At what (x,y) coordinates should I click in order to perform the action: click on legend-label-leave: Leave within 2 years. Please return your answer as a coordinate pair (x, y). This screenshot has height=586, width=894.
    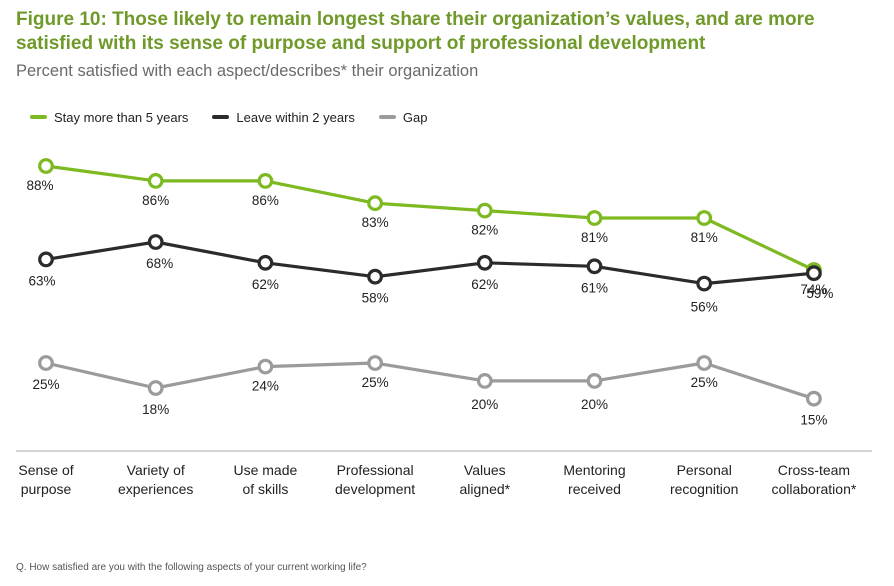
    Looking at the image, I should click on (295, 117).